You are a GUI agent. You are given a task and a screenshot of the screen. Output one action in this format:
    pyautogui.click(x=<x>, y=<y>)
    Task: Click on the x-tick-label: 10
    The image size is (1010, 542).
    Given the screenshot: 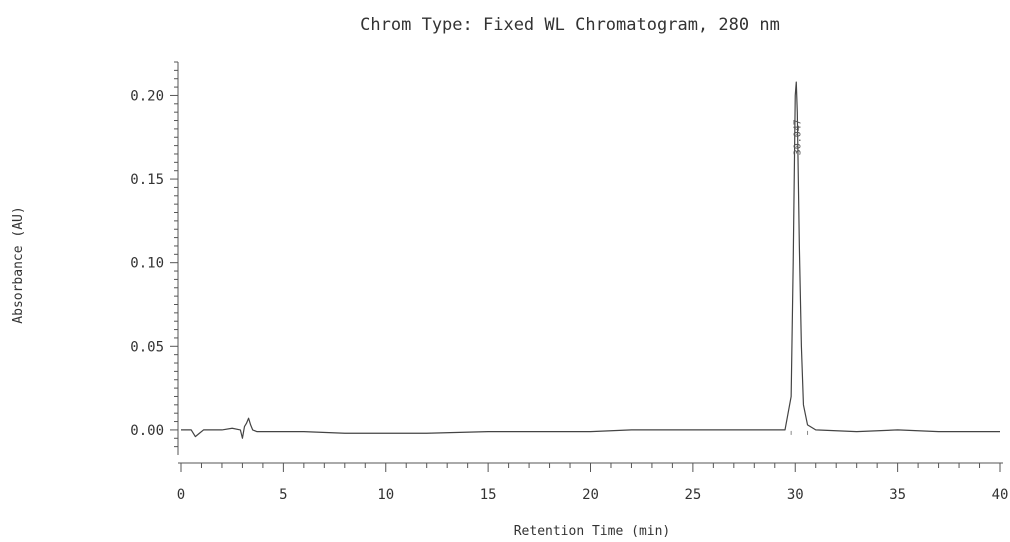 What is the action you would take?
    pyautogui.click(x=385, y=495)
    